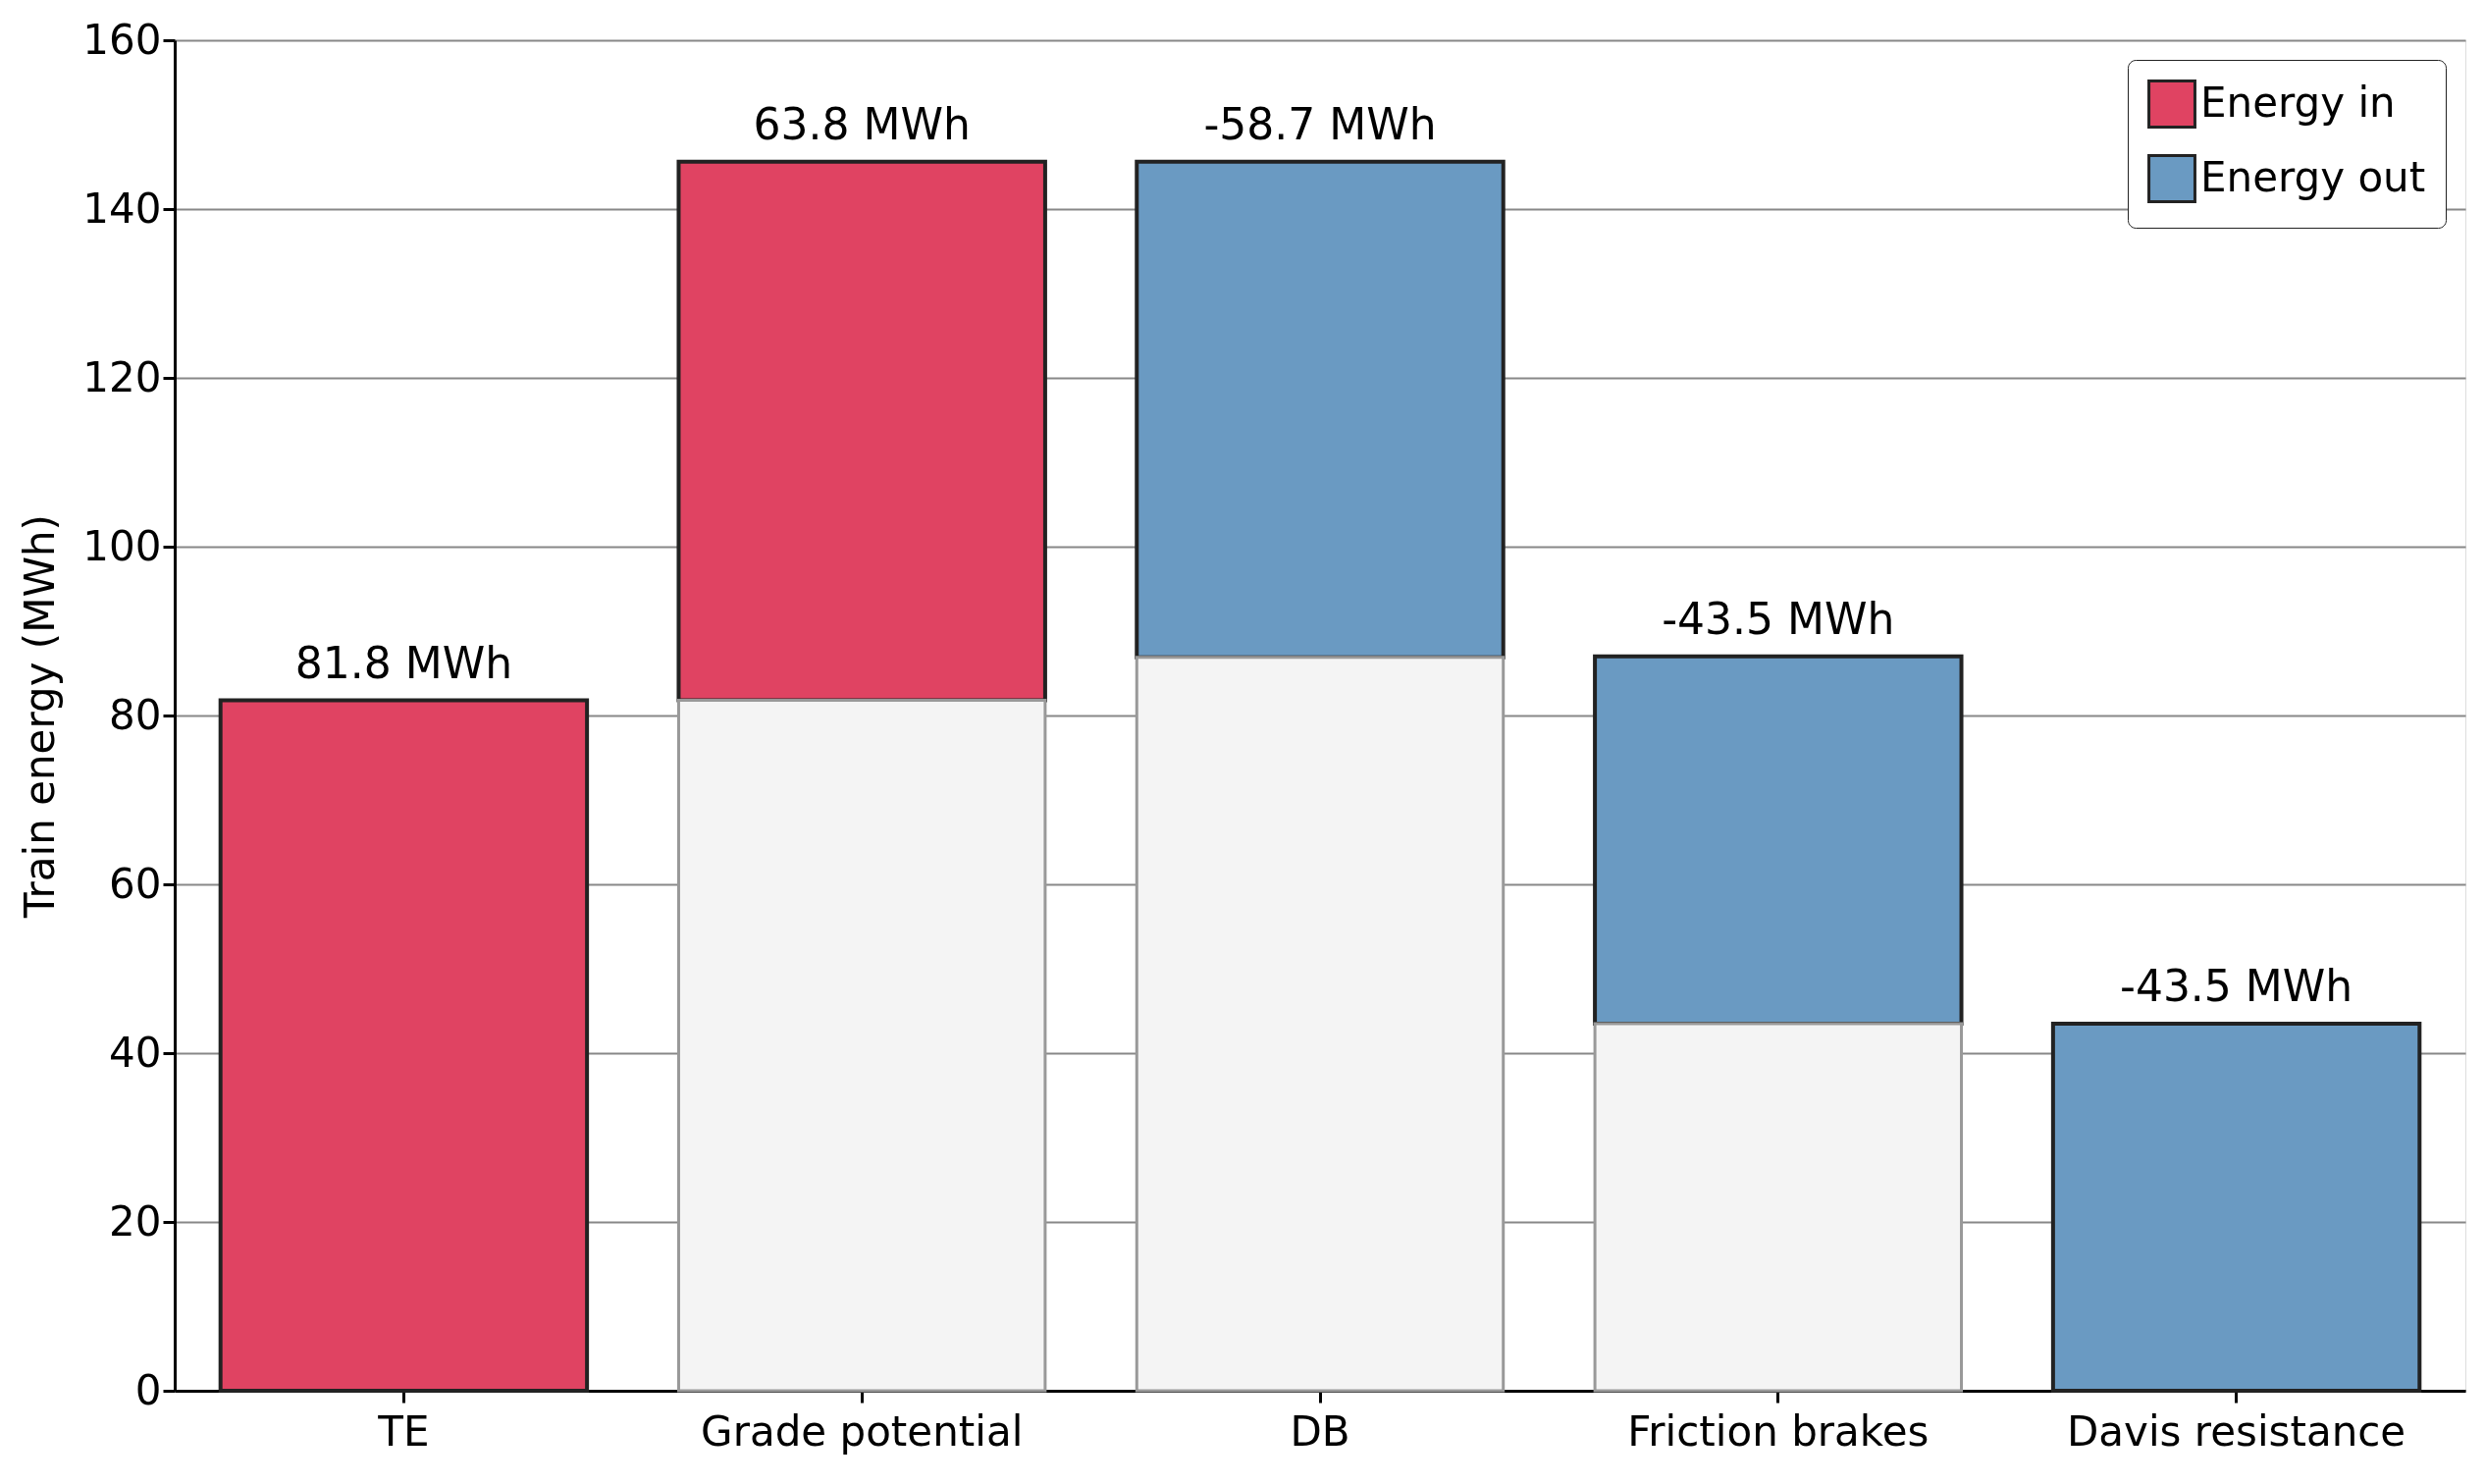  What do you see at coordinates (136, 883) in the screenshot?
I see `y-tick-label: 60` at bounding box center [136, 883].